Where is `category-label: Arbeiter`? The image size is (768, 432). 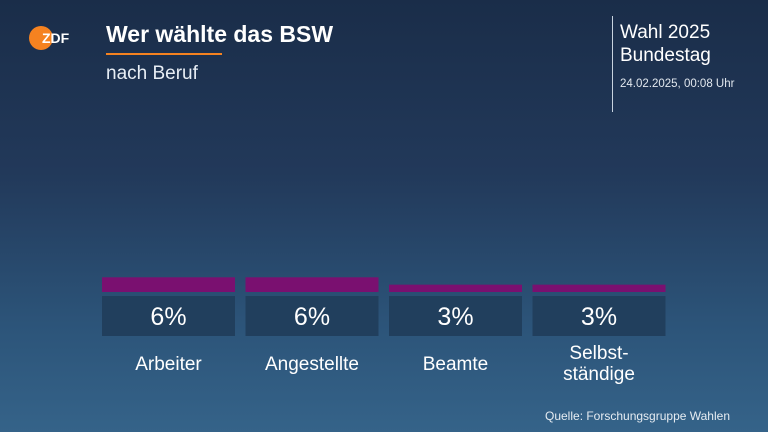 category-label: Arbeiter is located at coordinates (168, 364).